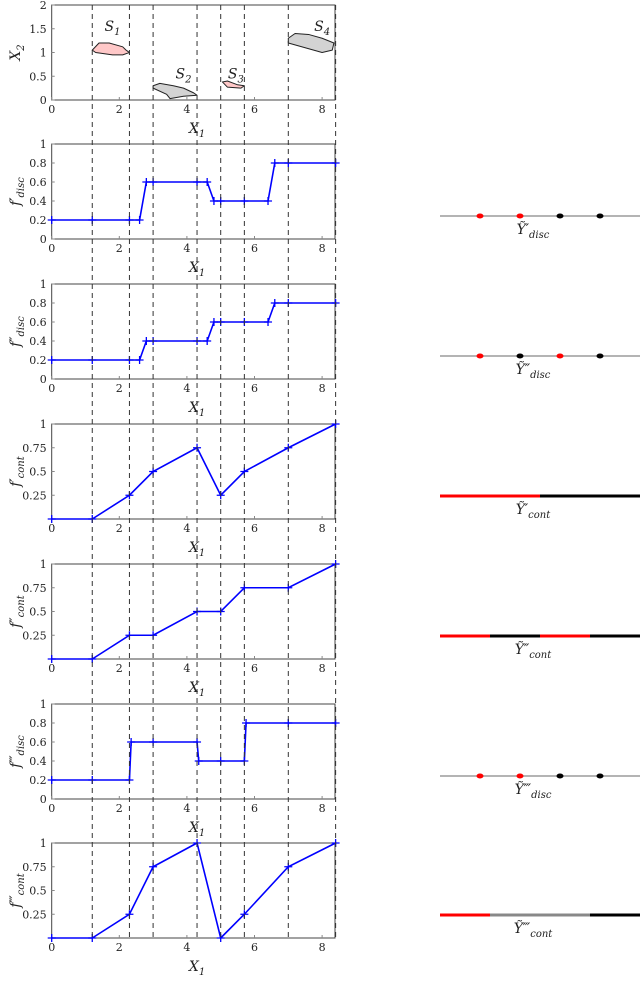 This screenshot has width=640, height=988. What do you see at coordinates (522, 928) in the screenshot?
I see `projection-label-main: Ỹ‴` at bounding box center [522, 928].